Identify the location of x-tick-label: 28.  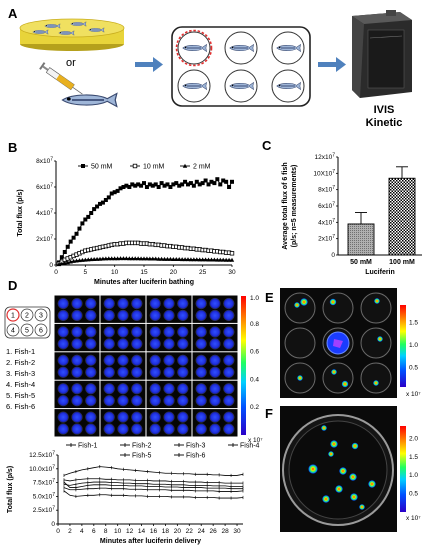
(225, 531).